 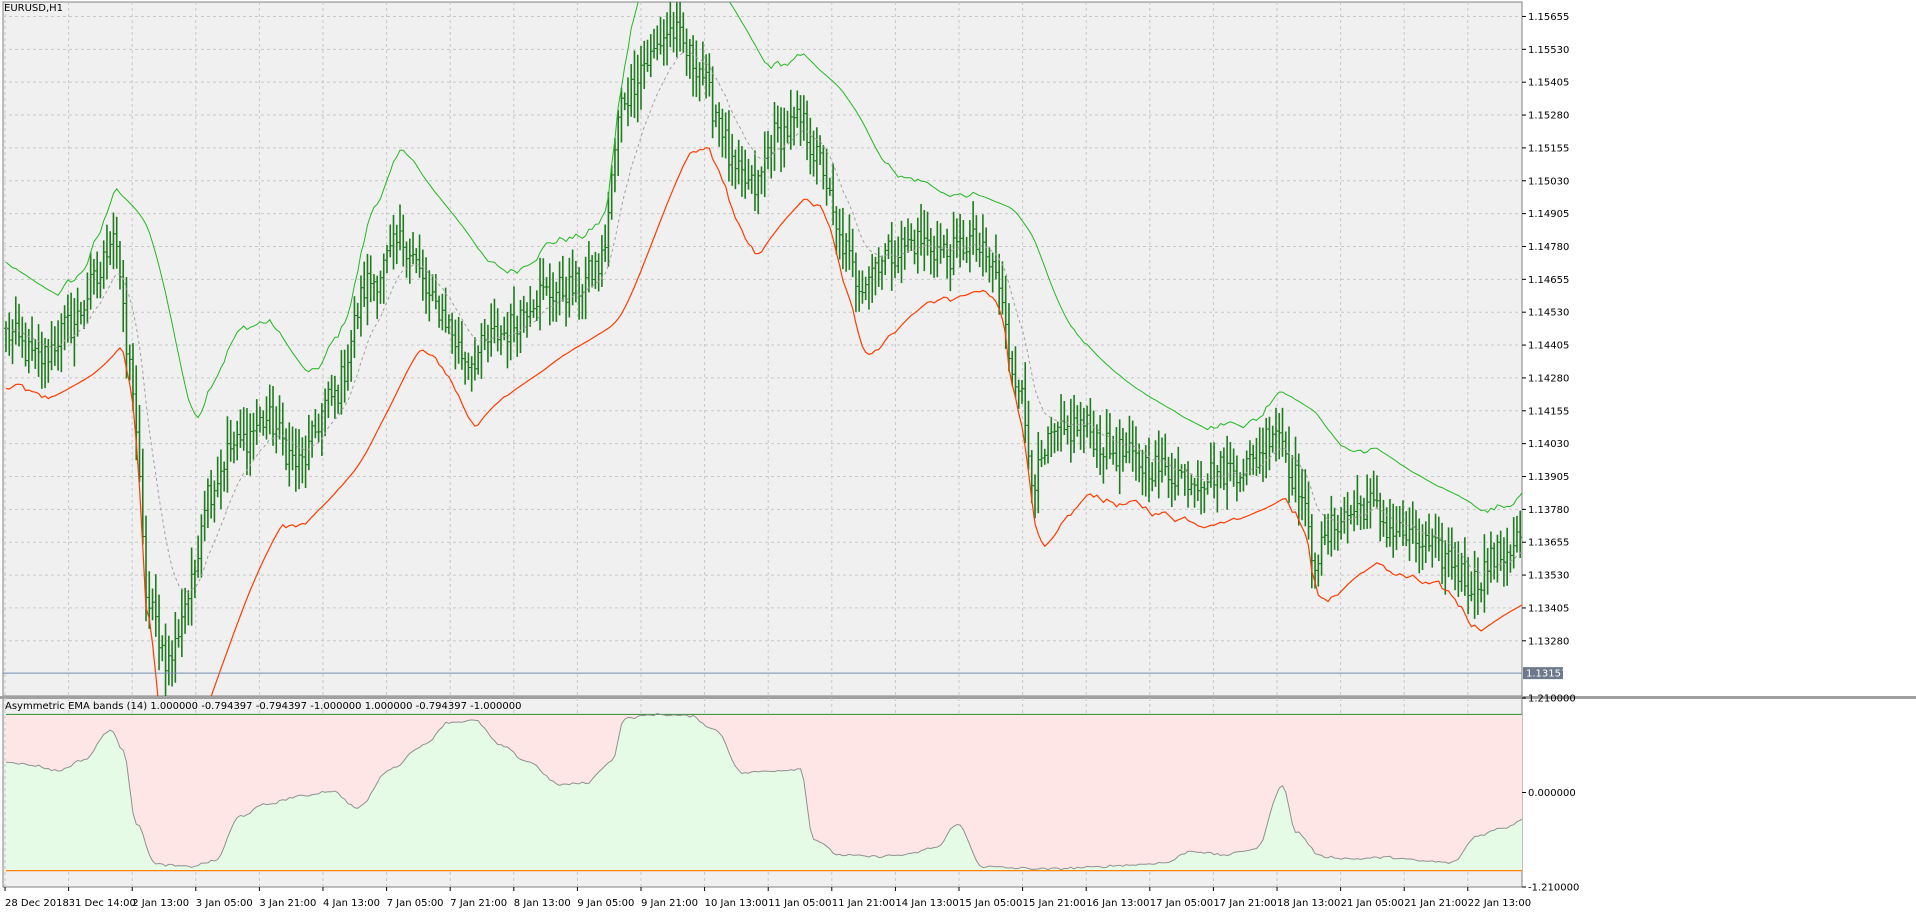 I want to click on x-tick-label: 10 Jan 13:00, so click(x=736, y=903).